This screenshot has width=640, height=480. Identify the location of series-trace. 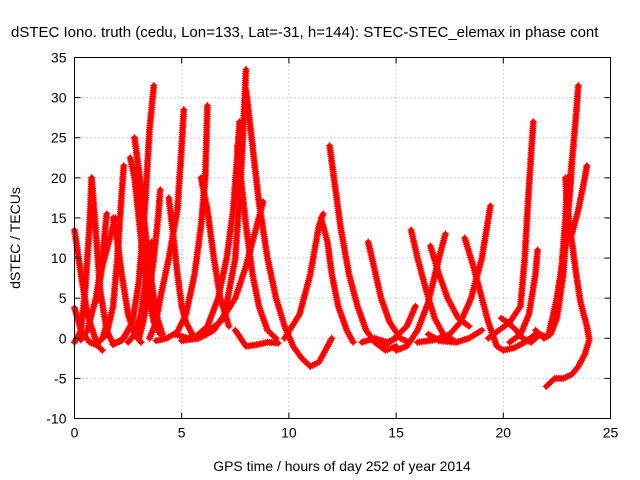
(454, 274).